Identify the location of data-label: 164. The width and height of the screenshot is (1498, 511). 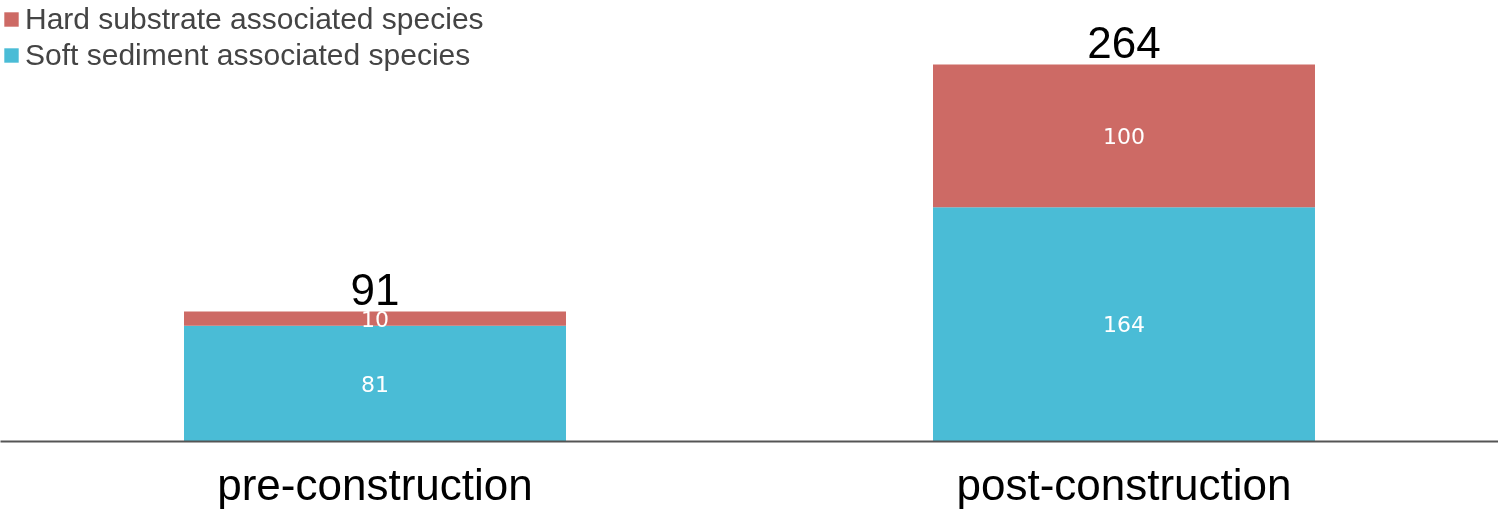
(1124, 325).